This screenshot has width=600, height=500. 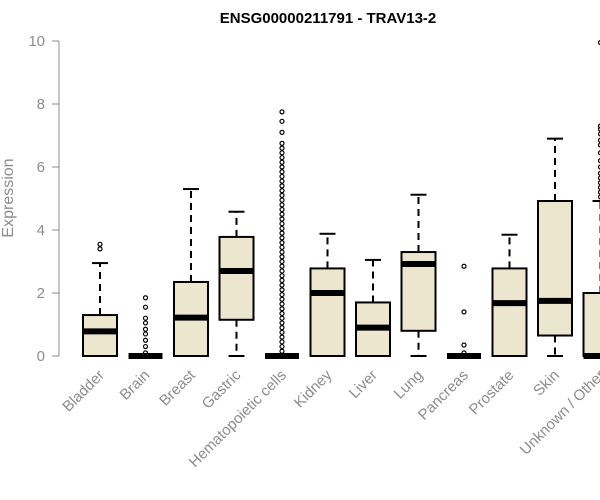 I want to click on y-tick-label: 10, so click(x=36, y=41).